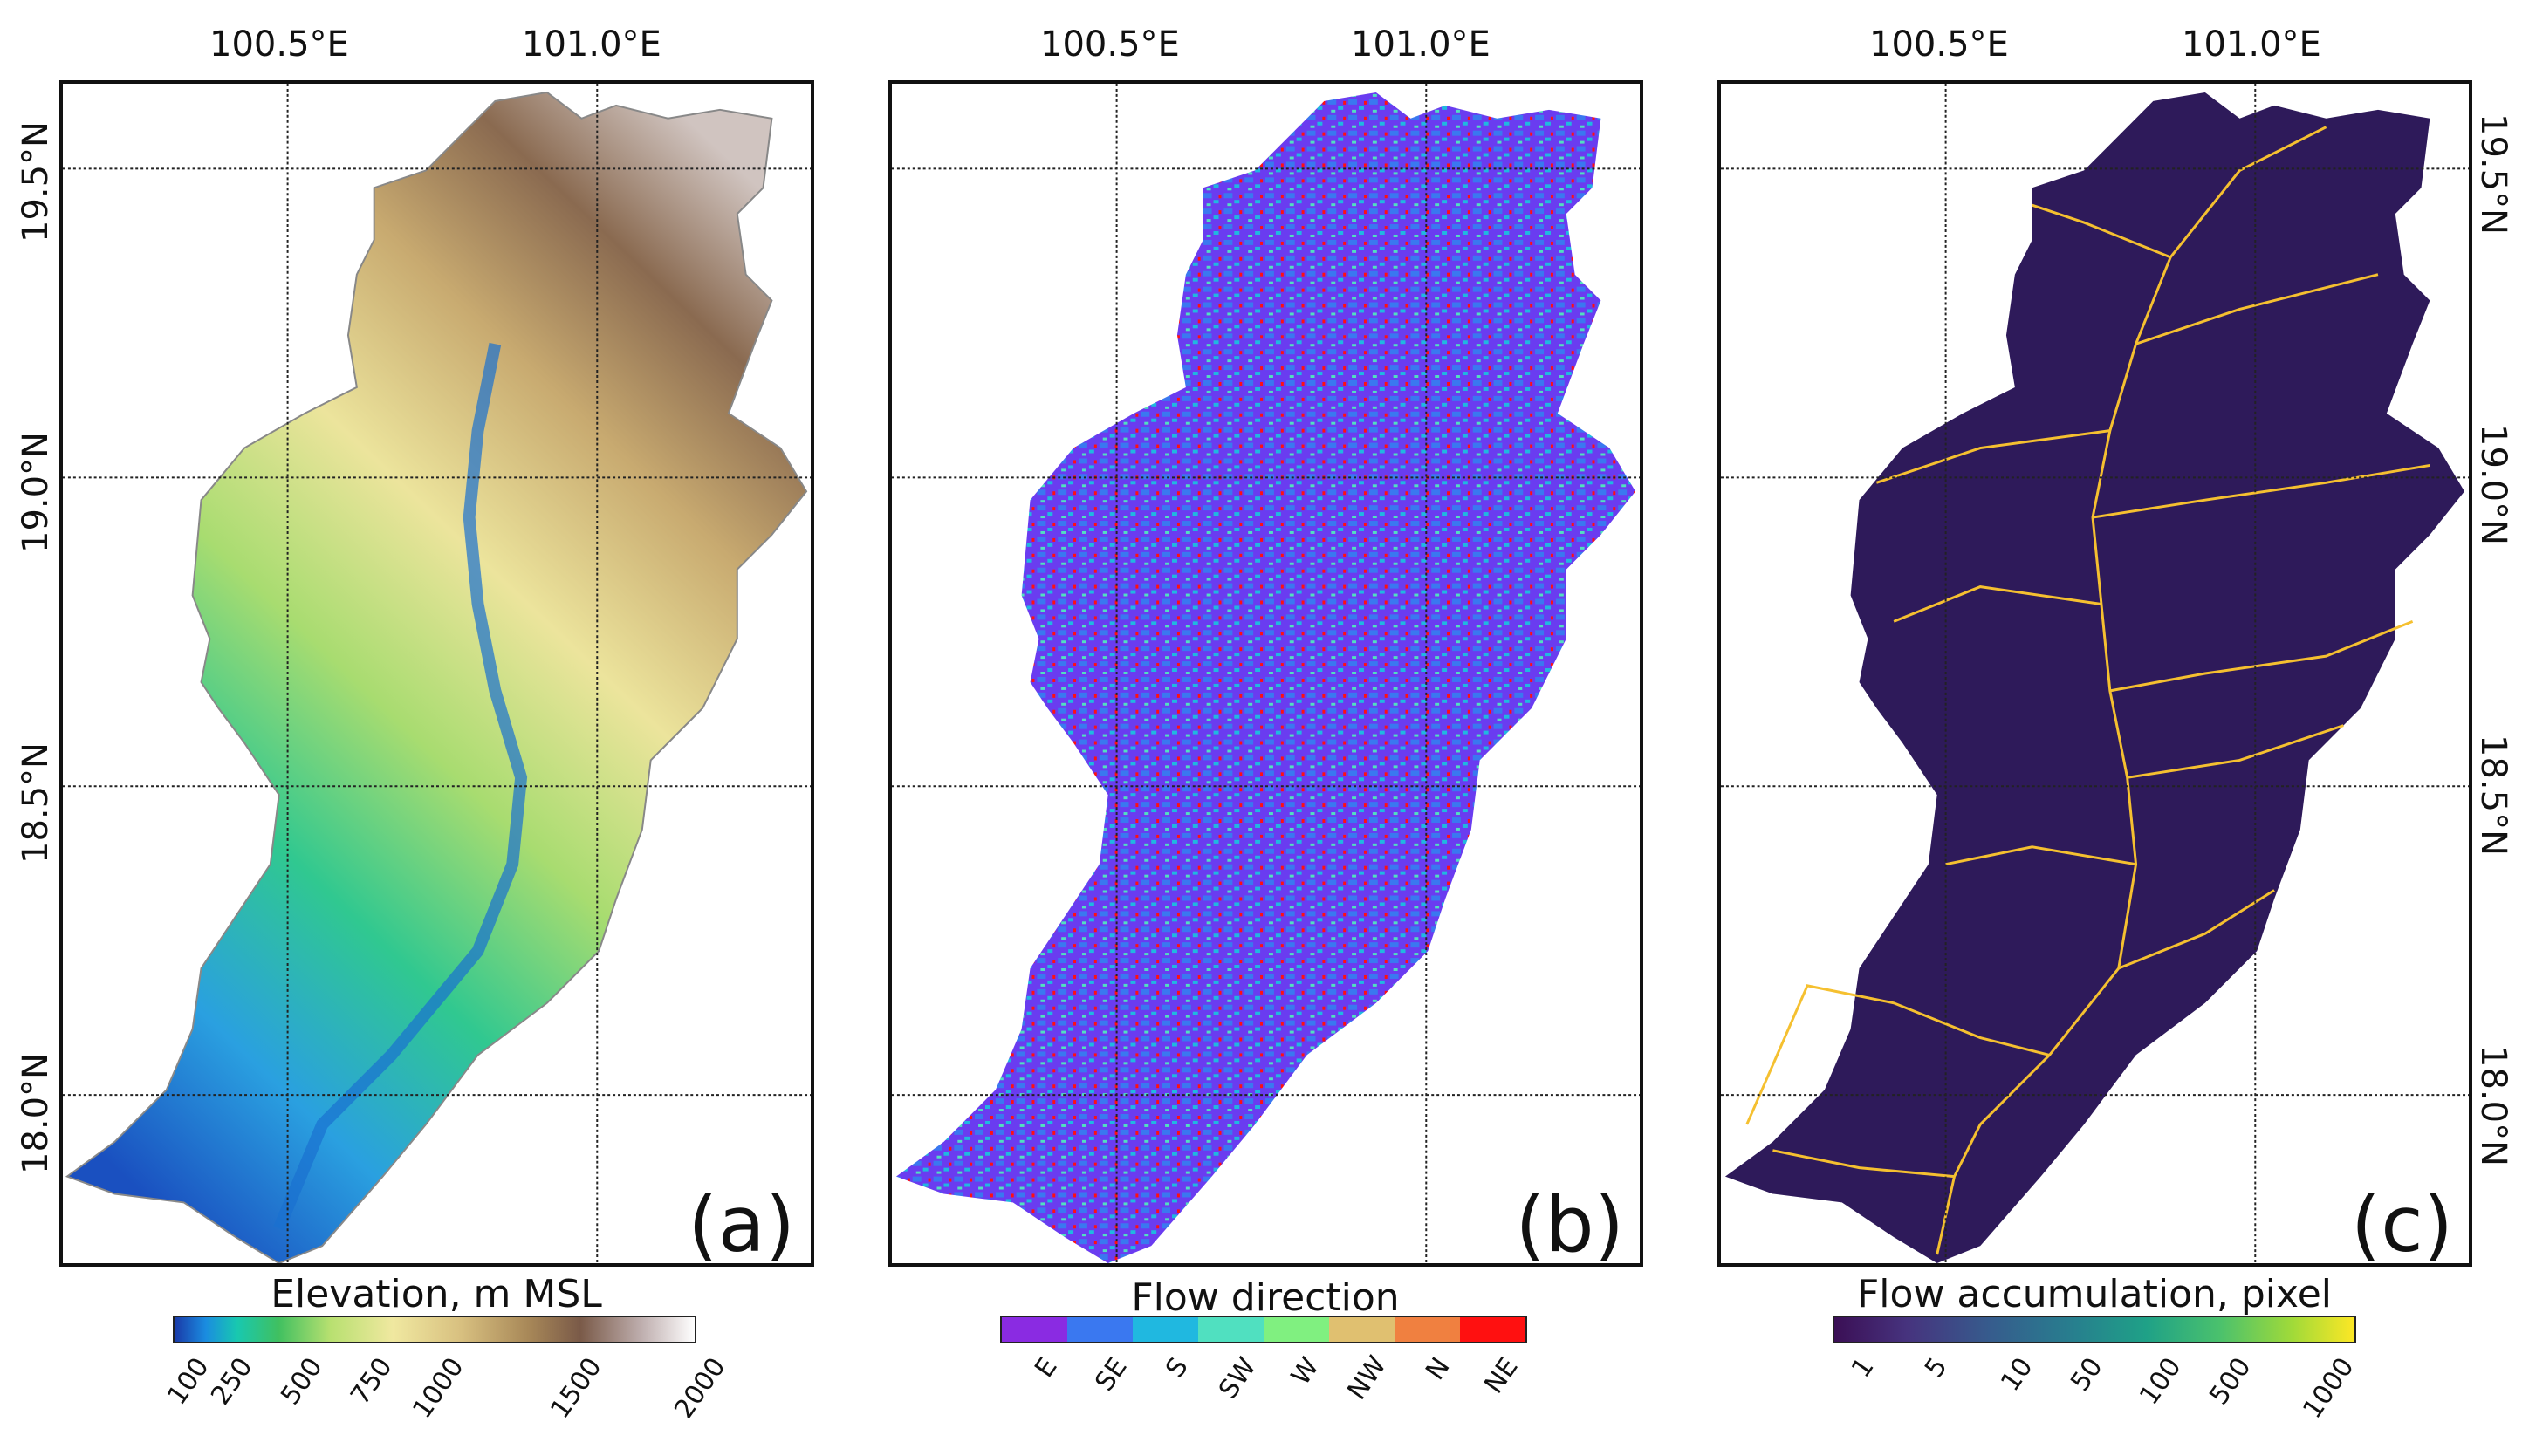 This screenshot has width=2529, height=1456. What do you see at coordinates (1937, 1368) in the screenshot?
I see `cbar-tick-fa-5: 5` at bounding box center [1937, 1368].